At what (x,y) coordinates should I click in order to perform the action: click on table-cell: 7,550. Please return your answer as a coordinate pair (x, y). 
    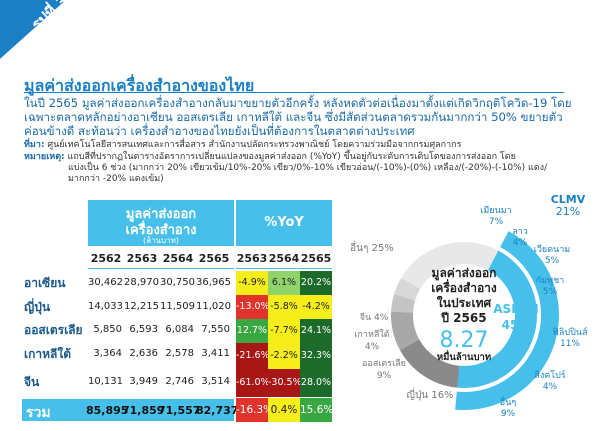
    Looking at the image, I should click on (215, 329).